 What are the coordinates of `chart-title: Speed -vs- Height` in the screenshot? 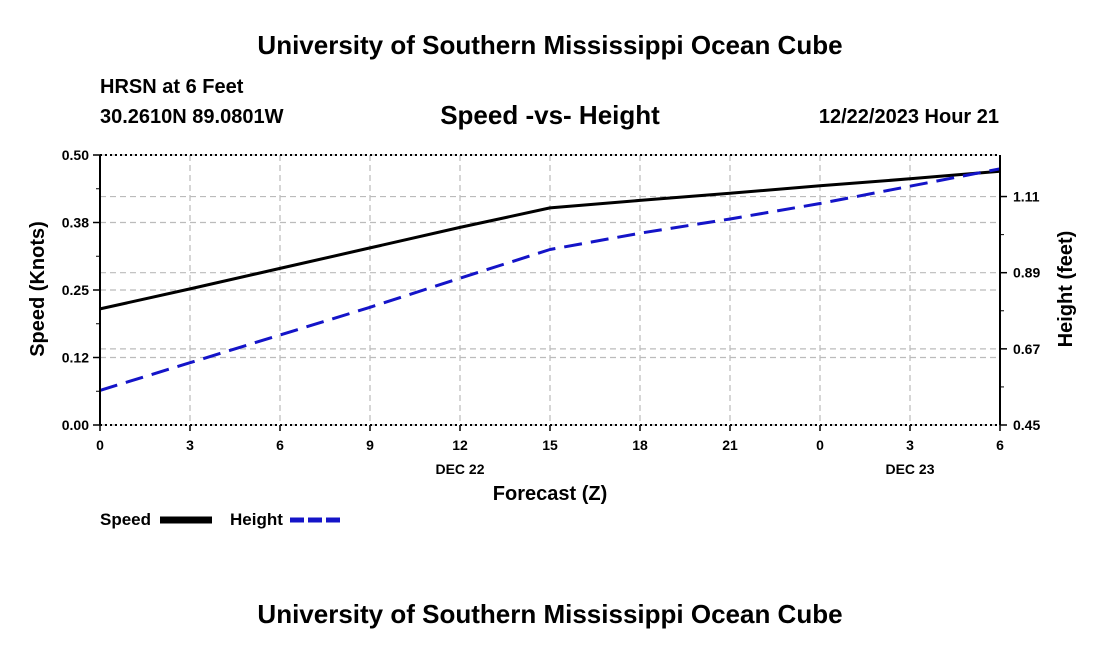 It's located at (550, 115).